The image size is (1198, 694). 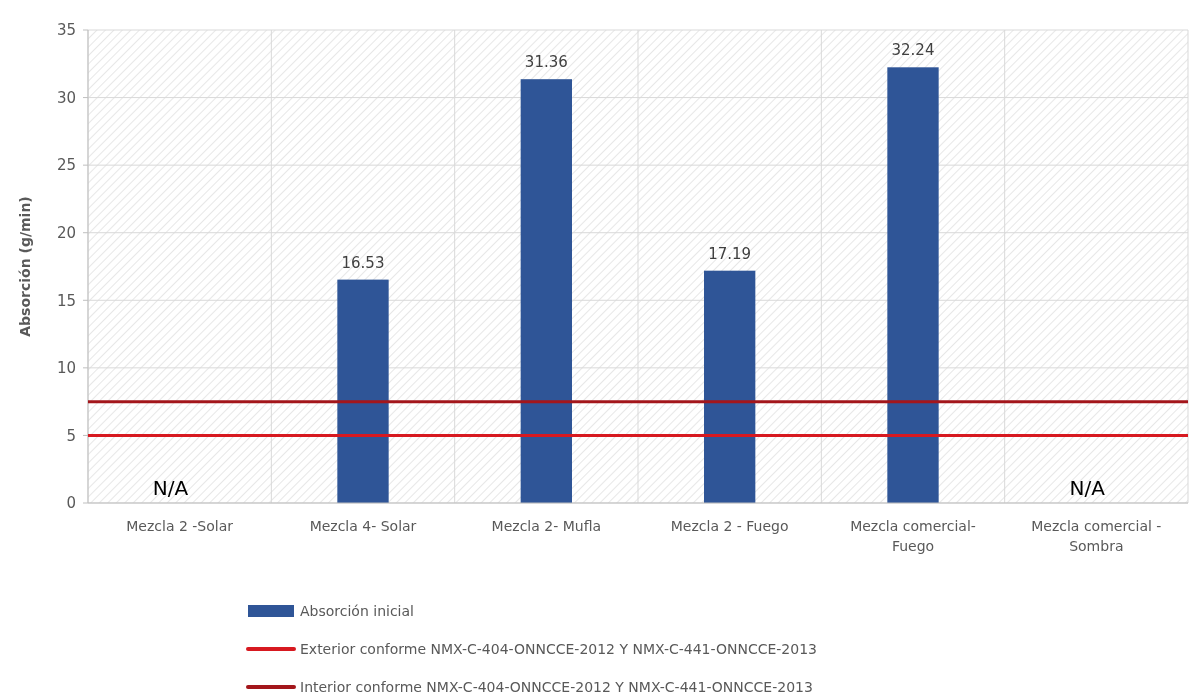 I want to click on data-label: 32.24, so click(x=913, y=50).